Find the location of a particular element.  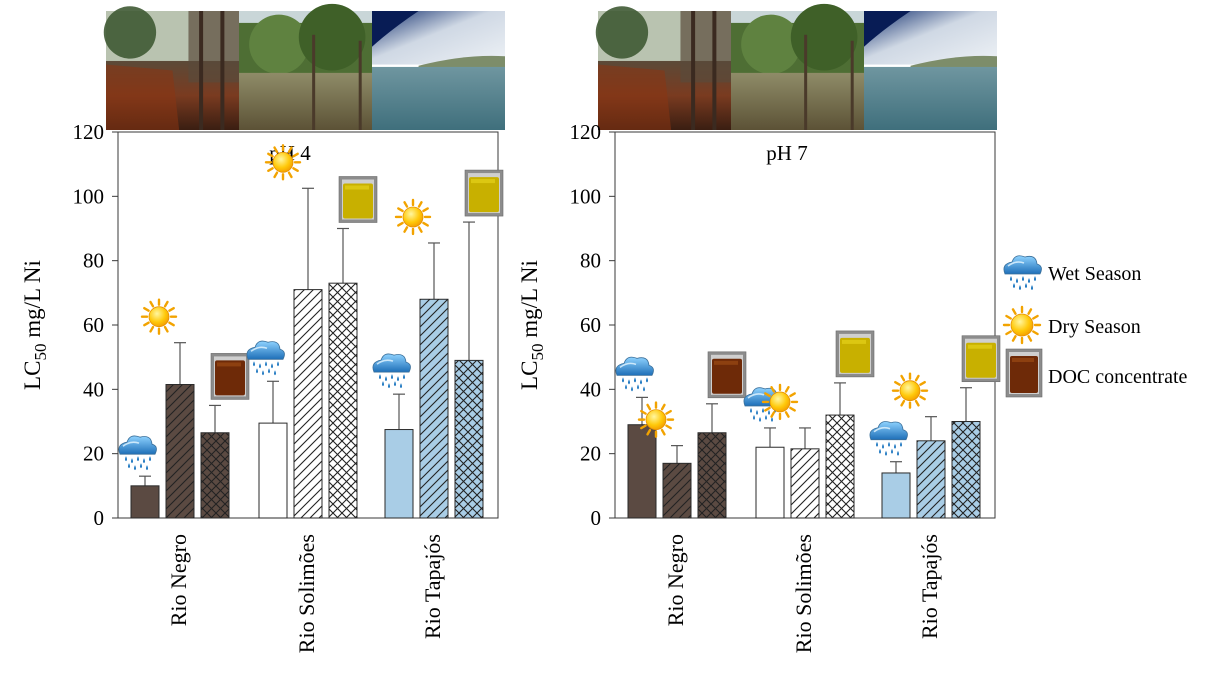

legend-label: Wet Season is located at coordinates (1094, 274).